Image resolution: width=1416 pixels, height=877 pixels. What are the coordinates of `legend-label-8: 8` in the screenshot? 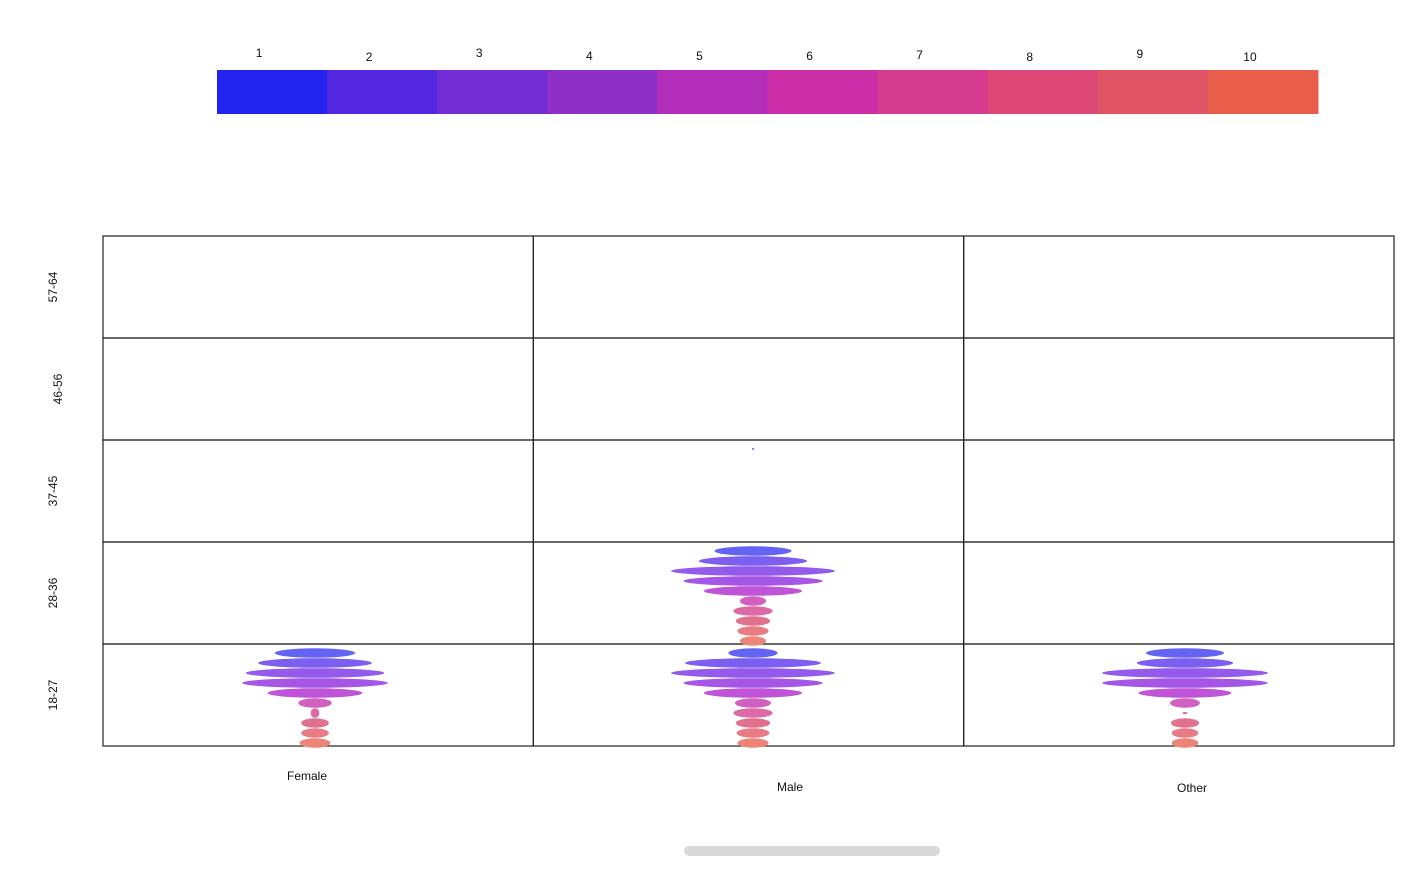 It's located at (1029, 57).